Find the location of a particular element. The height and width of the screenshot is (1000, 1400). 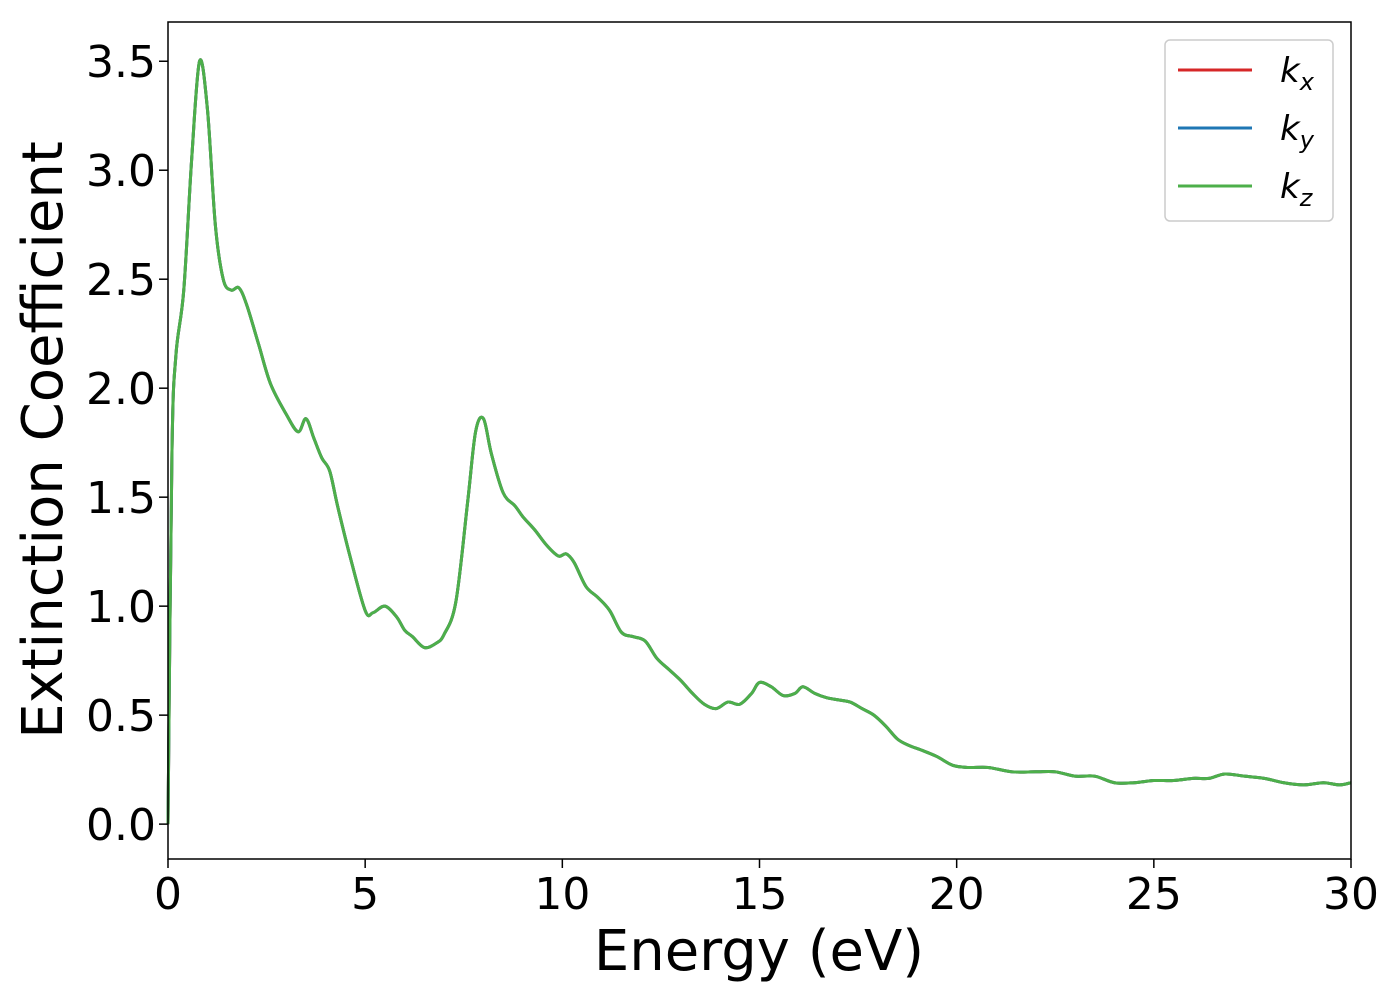

x-tick-label: 10 is located at coordinates (562, 894).